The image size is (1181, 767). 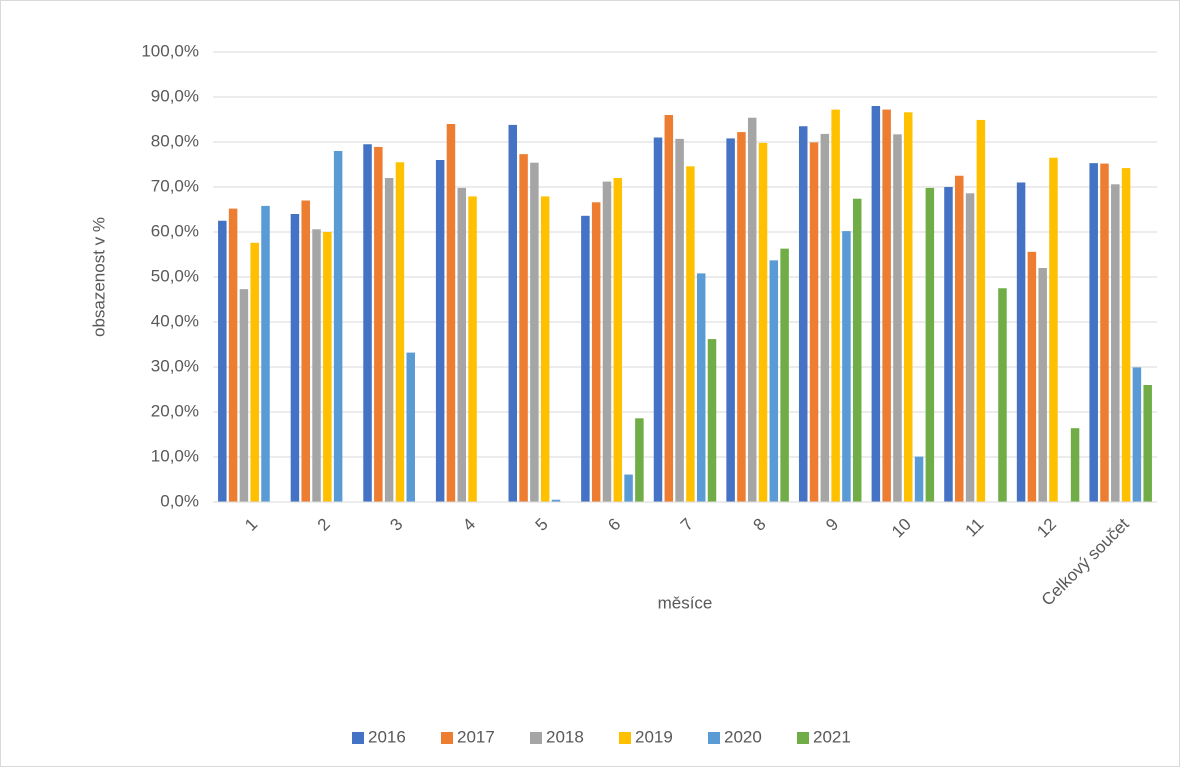 What do you see at coordinates (175, 410) in the screenshot?
I see `y-tick-label: 20,0%` at bounding box center [175, 410].